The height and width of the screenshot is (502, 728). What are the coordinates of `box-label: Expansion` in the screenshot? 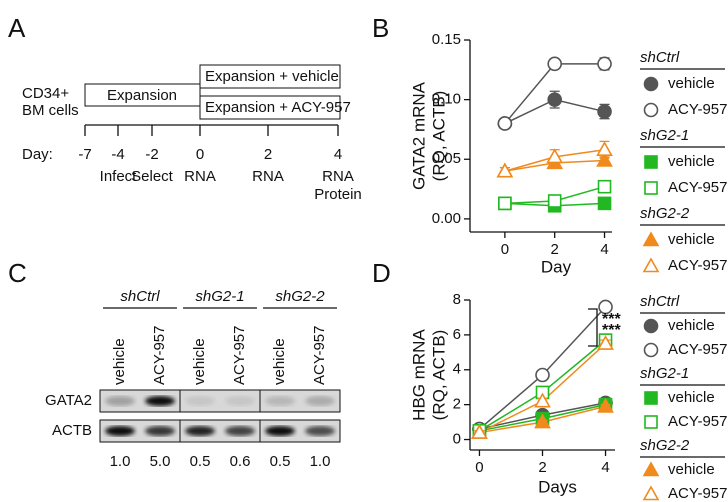 It's located at (142, 95).